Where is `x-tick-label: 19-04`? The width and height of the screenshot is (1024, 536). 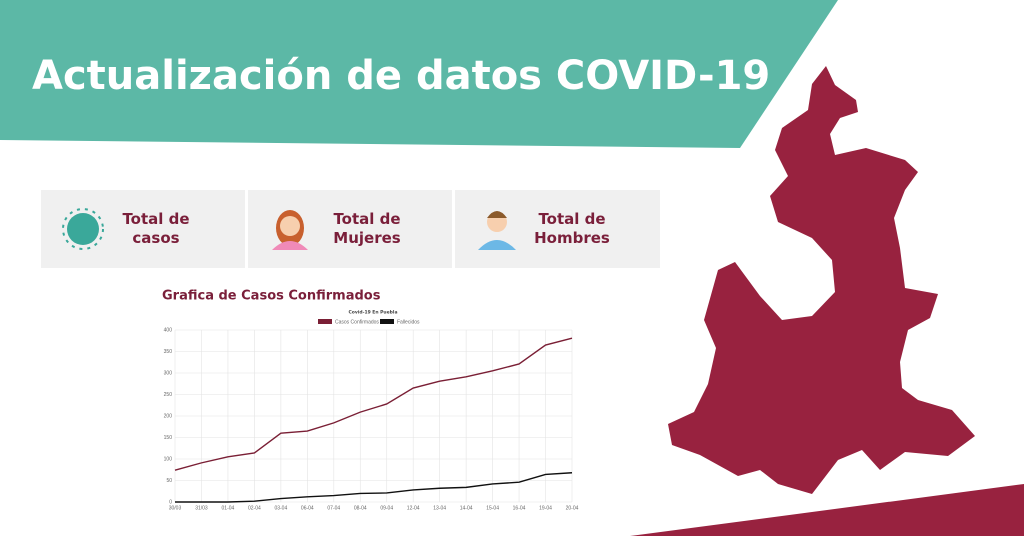
x-tick-label: 19-04 is located at coordinates (545, 508).